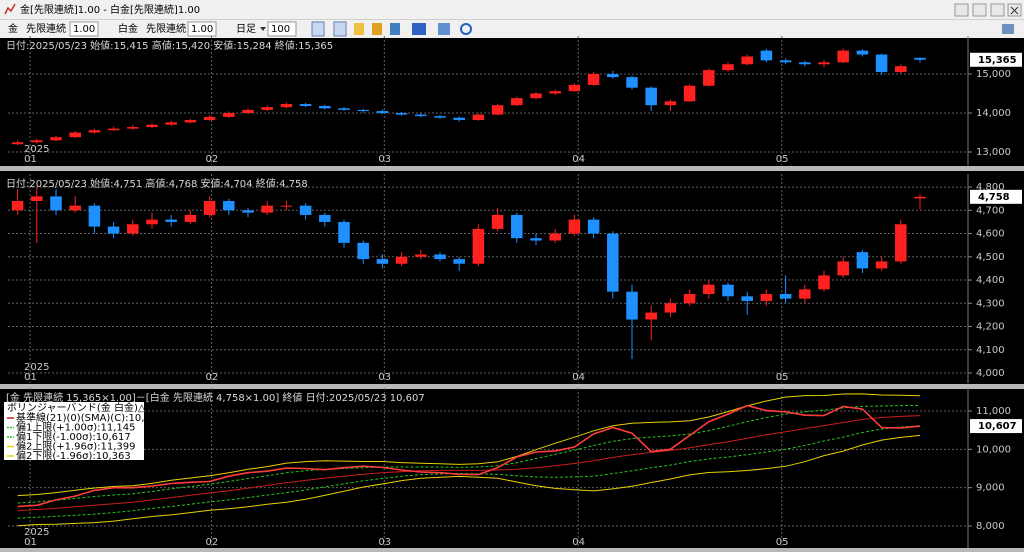 This screenshot has width=1024, height=552. I want to click on last-price-box, so click(996, 196).